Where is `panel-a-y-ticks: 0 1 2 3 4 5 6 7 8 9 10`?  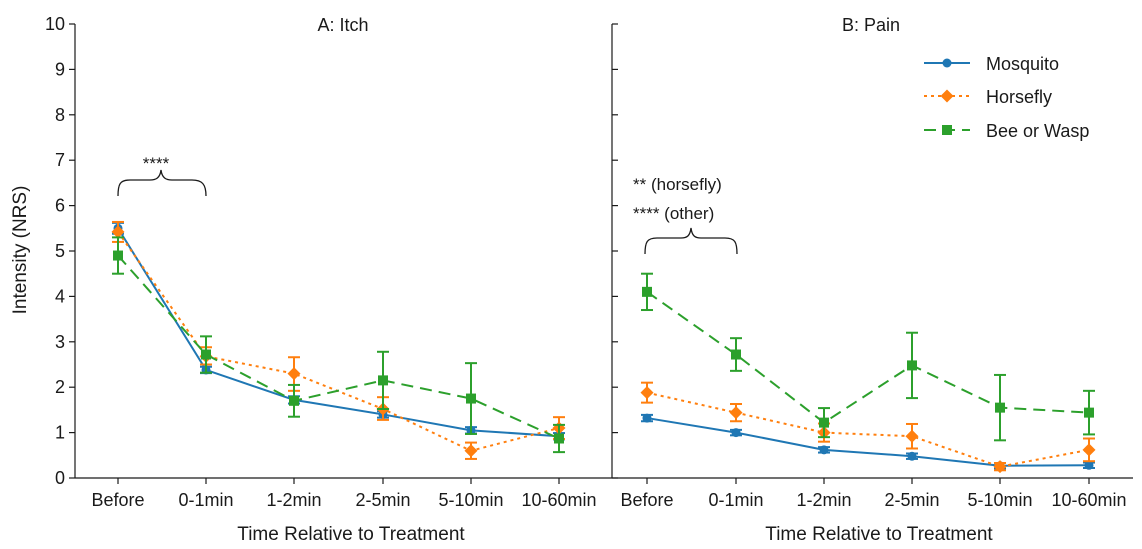 panel-a-y-ticks: 0 1 2 3 4 5 6 7 8 9 10 is located at coordinates (60, 251).